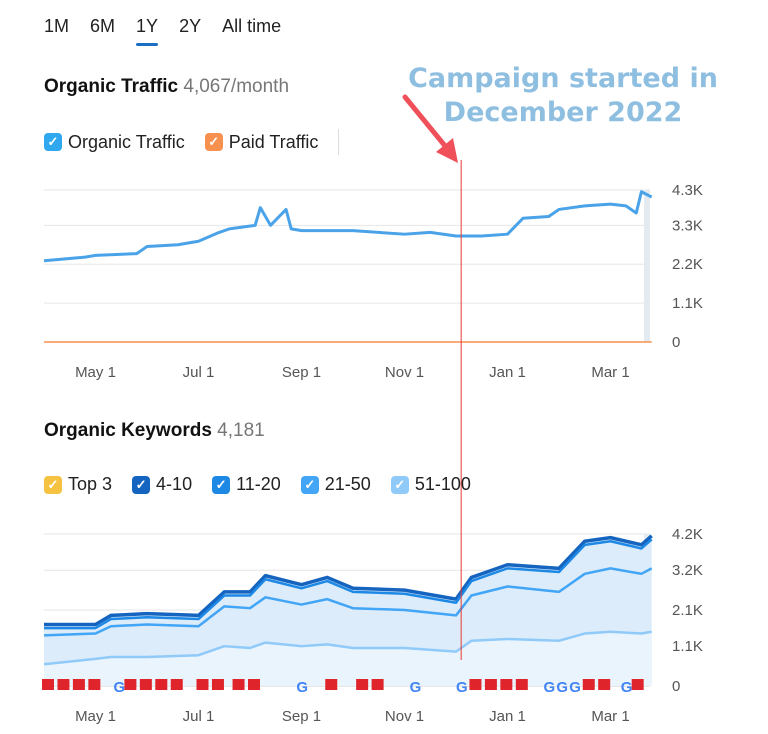 This screenshot has height=734, width=768. I want to click on legend-11-20: ✓ 11-20, so click(246, 484).